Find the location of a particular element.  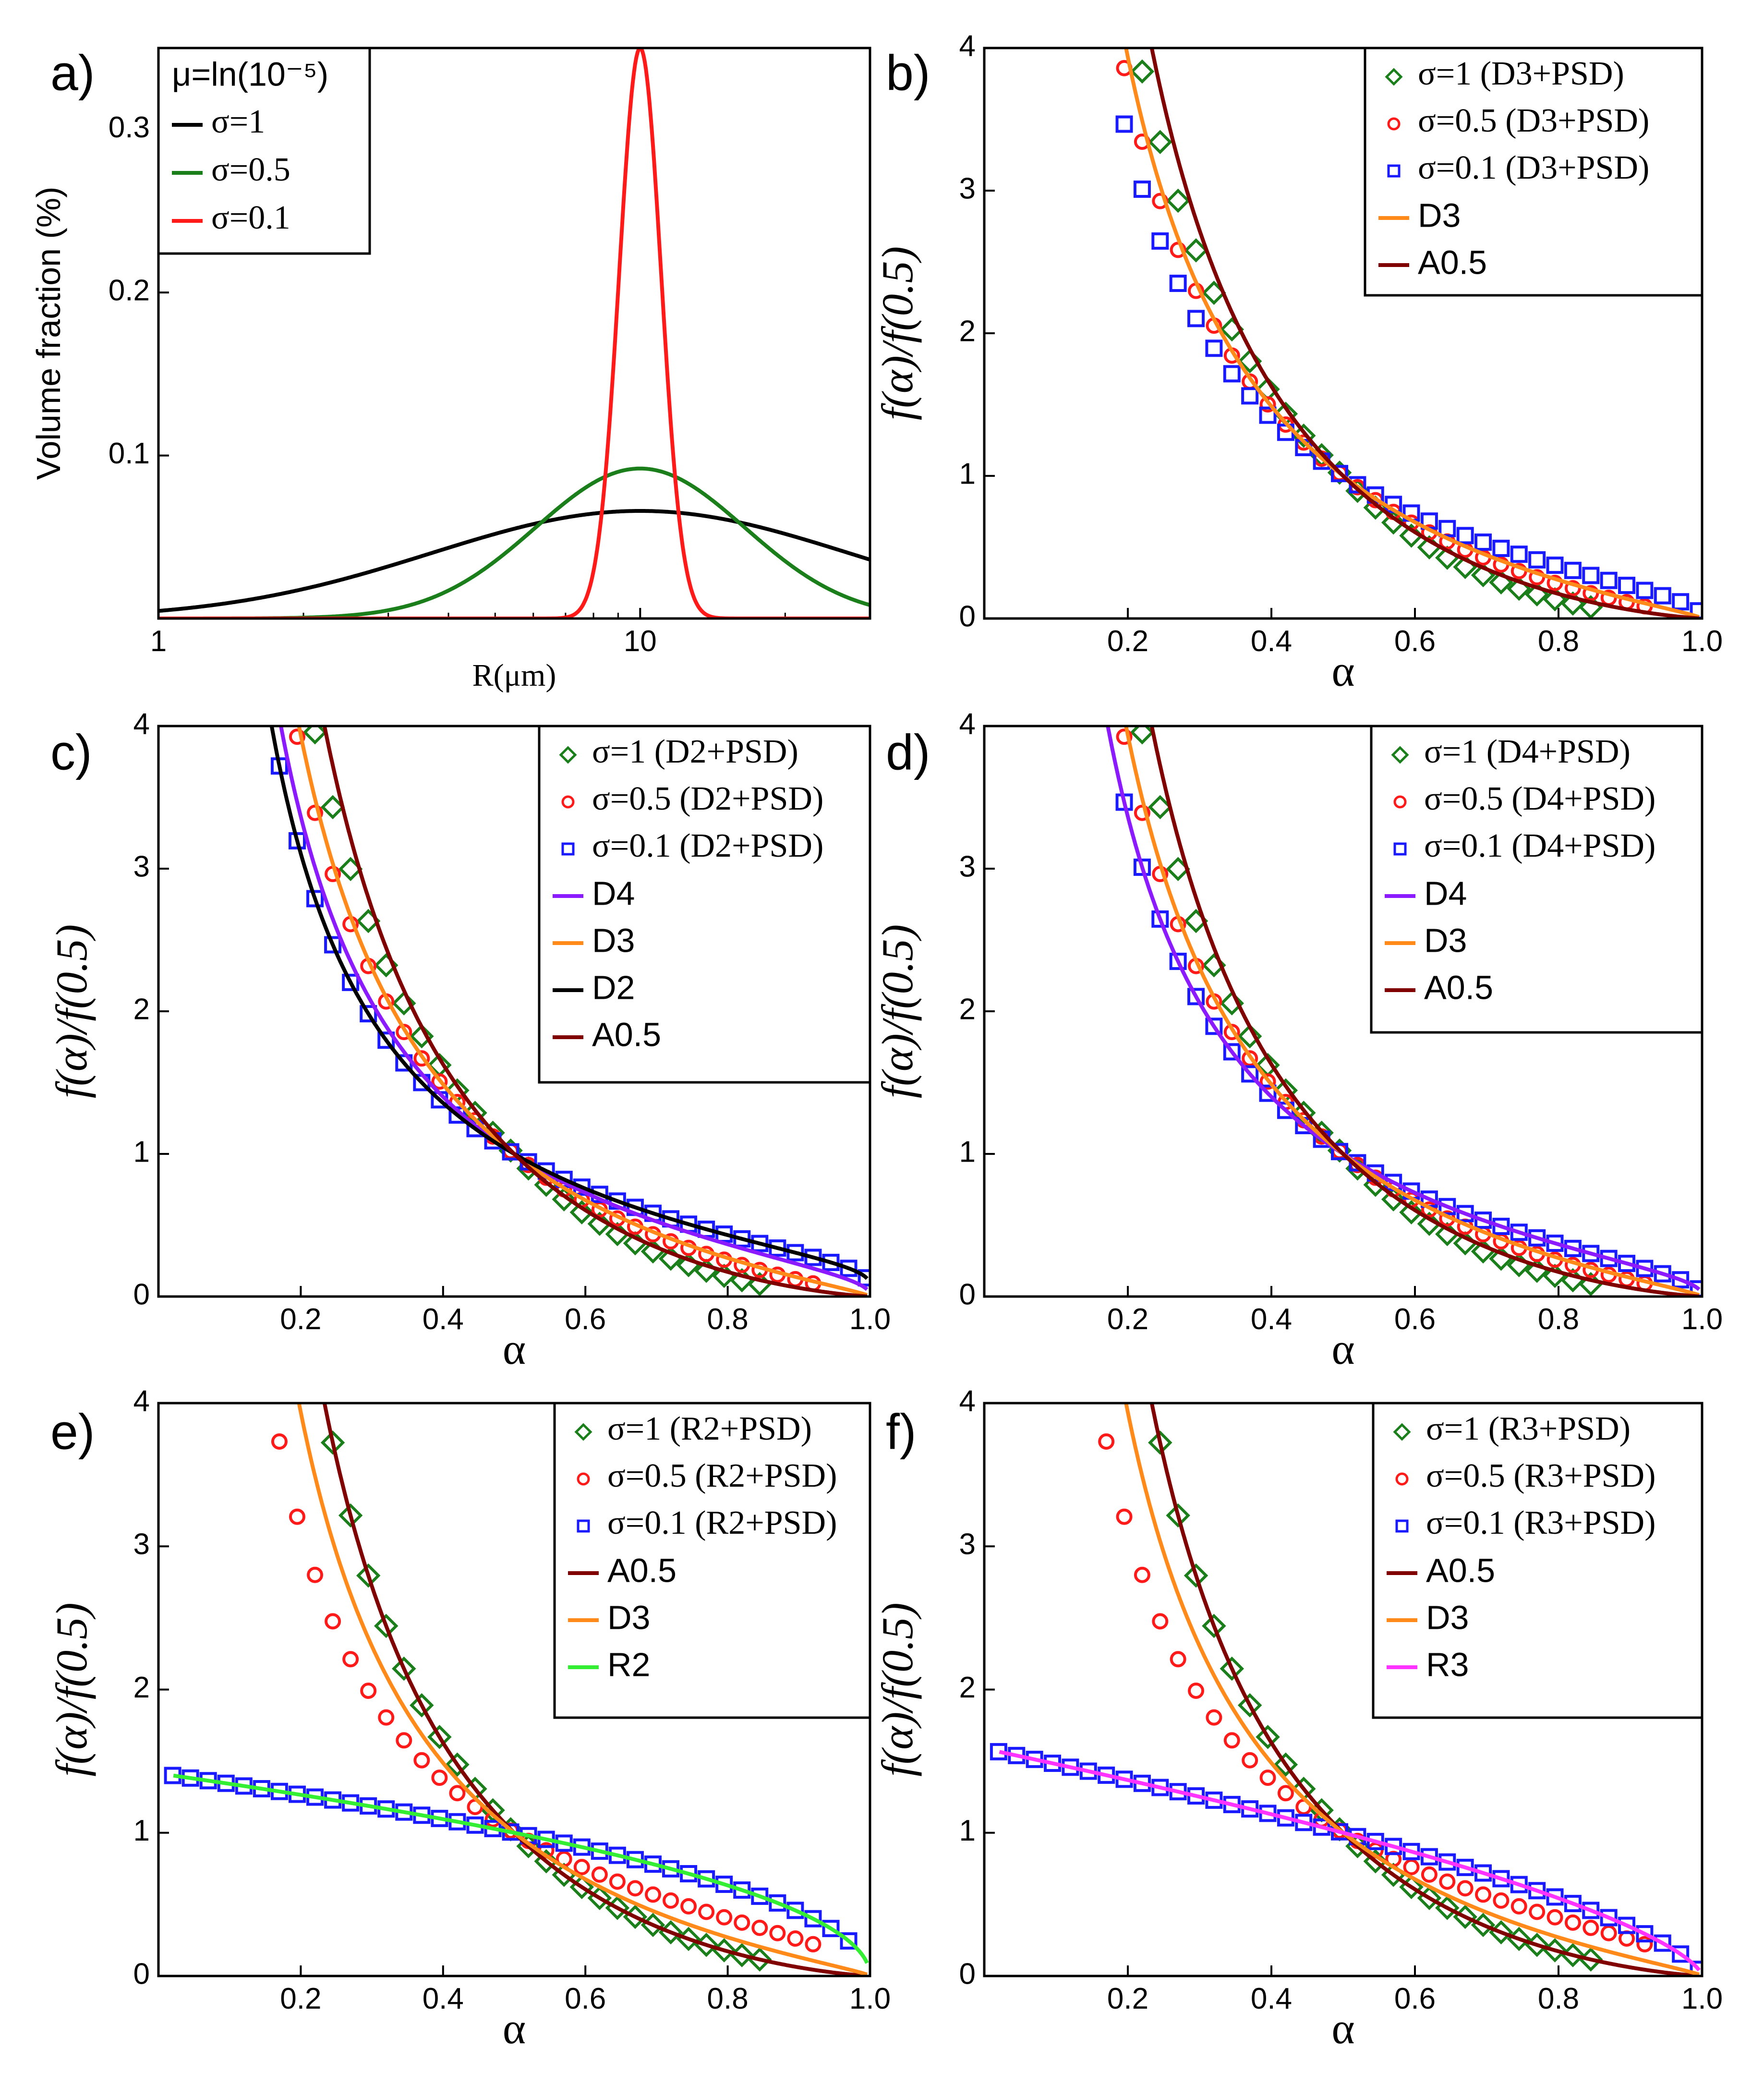

legend-entry-label: σ=0.1 (D3+PSD) is located at coordinates (1533, 167).